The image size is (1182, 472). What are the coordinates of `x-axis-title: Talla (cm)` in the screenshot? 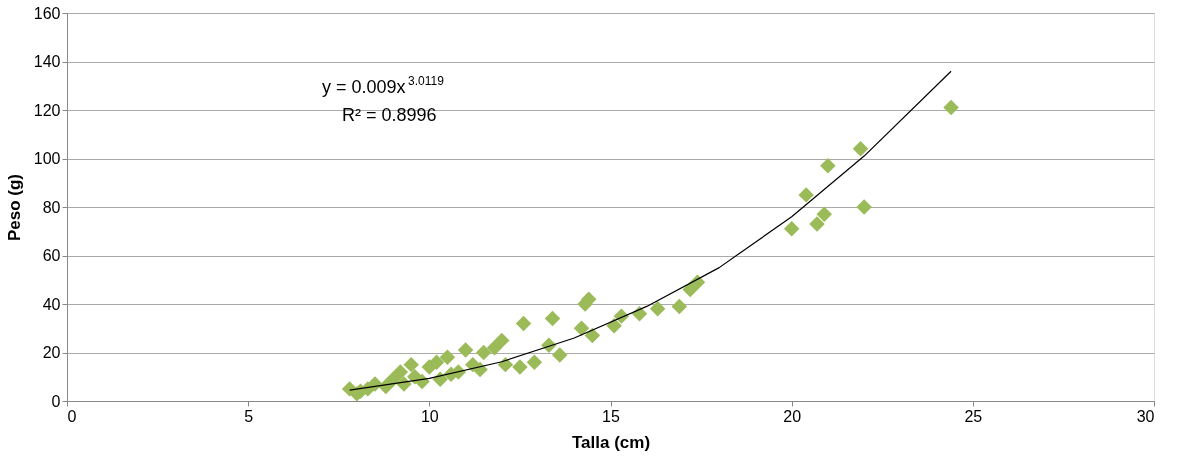 It's located at (611, 442).